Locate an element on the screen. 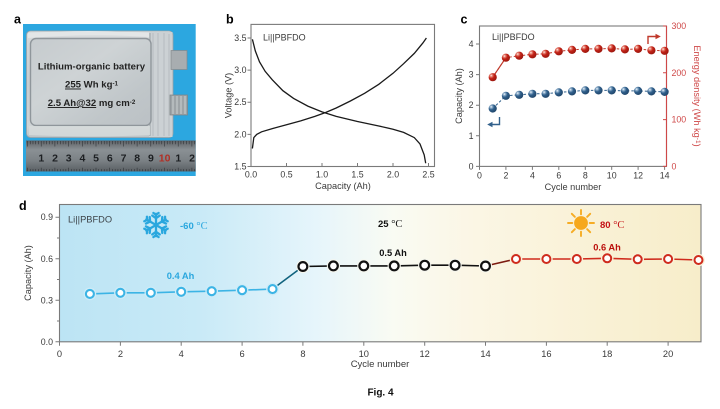 Image resolution: width=720 pixels, height=409 pixels. svg-text: 25 °C is located at coordinates (390, 224).